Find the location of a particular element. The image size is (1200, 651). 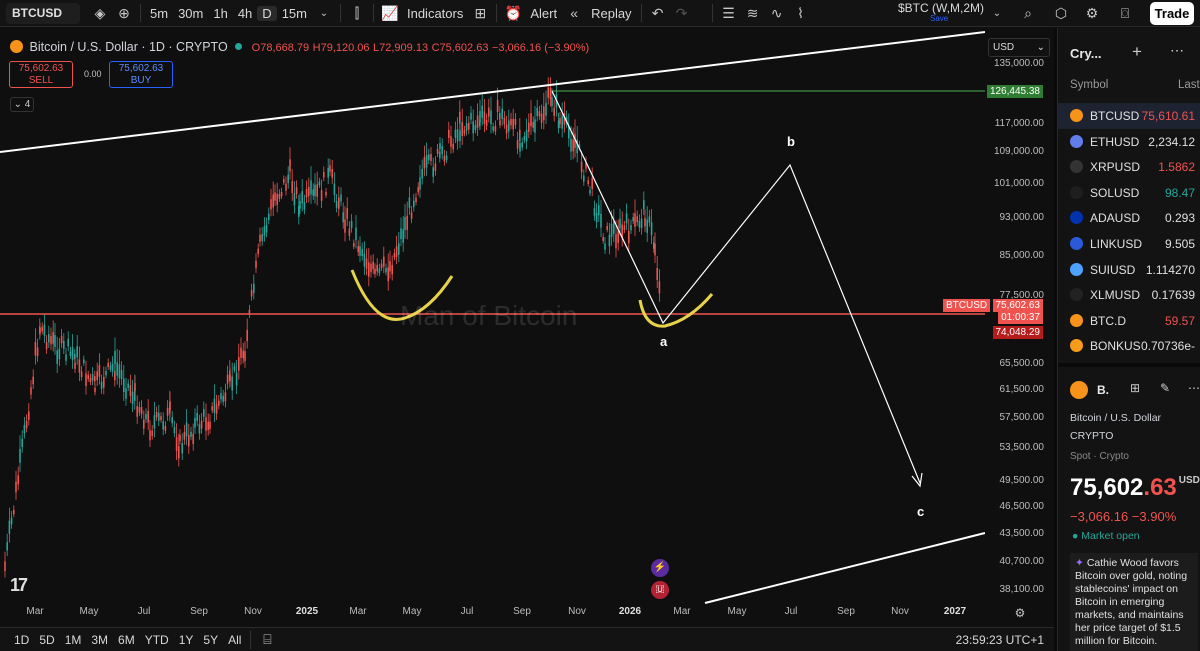

watchlist-row: BONKUS 0.70736e- is located at coordinates (1129, 346).